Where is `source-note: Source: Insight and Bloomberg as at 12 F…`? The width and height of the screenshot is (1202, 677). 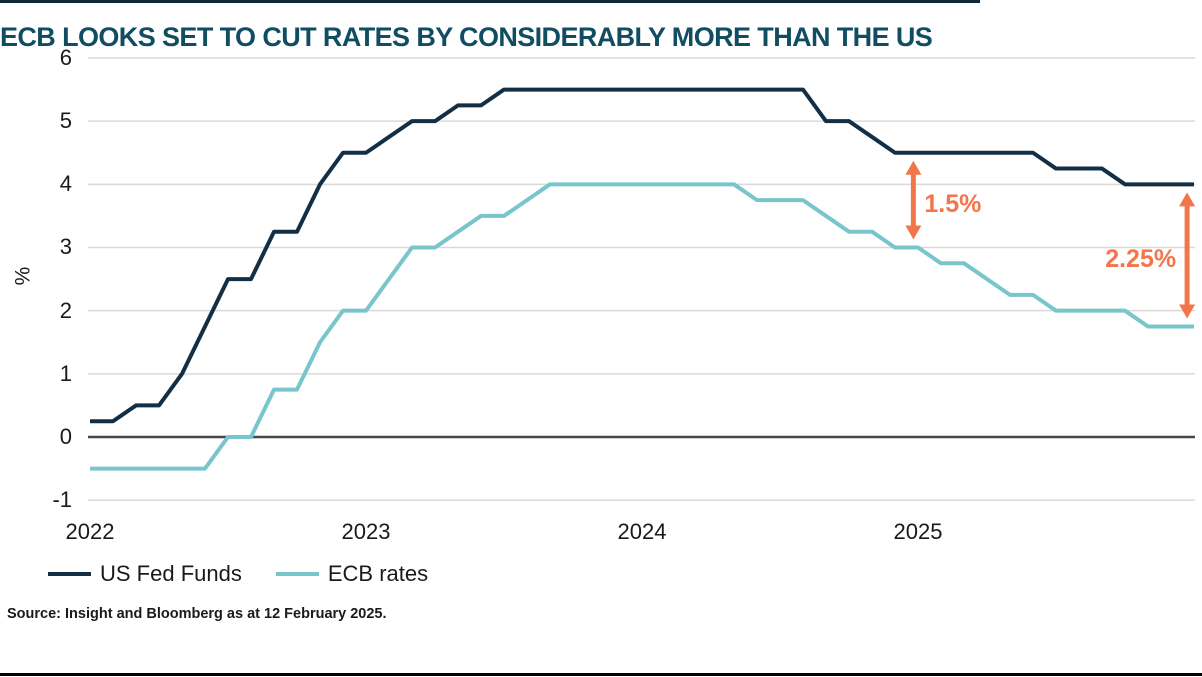
source-note: Source: Insight and Bloomberg as at 12 F… is located at coordinates (197, 614).